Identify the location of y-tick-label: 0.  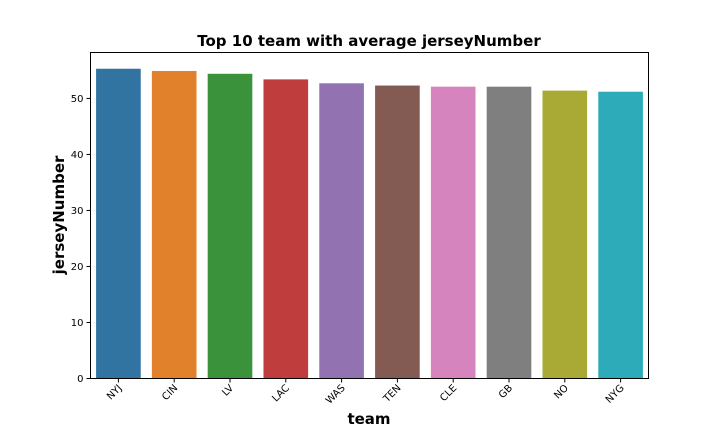
(80, 379).